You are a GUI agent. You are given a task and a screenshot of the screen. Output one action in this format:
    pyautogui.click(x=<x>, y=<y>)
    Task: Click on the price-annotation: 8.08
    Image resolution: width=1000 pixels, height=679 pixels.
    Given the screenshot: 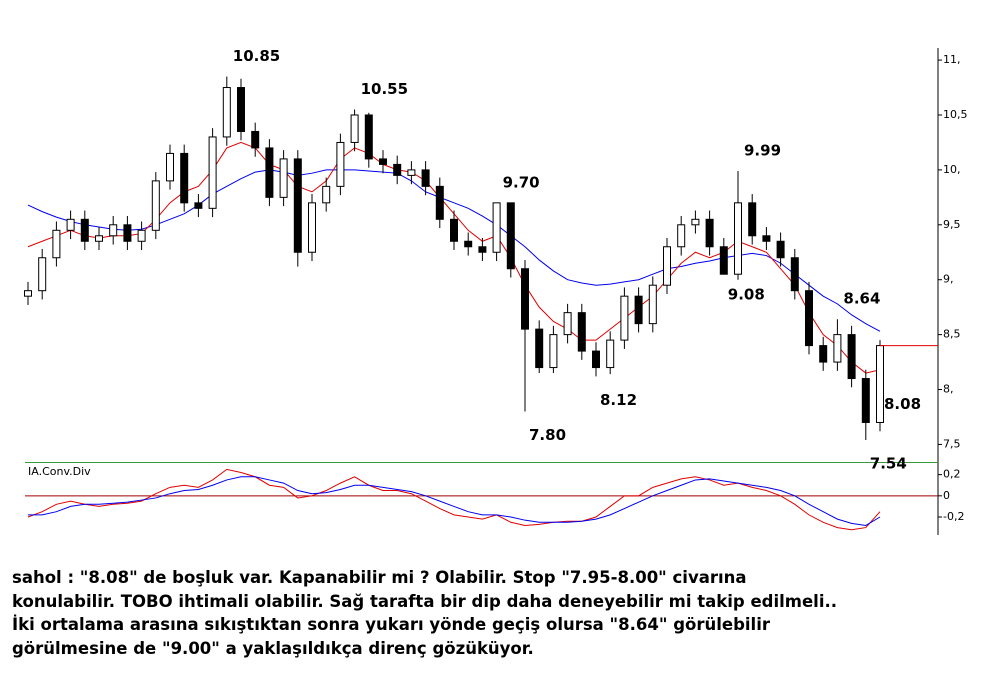 What is the action you would take?
    pyautogui.click(x=902, y=404)
    